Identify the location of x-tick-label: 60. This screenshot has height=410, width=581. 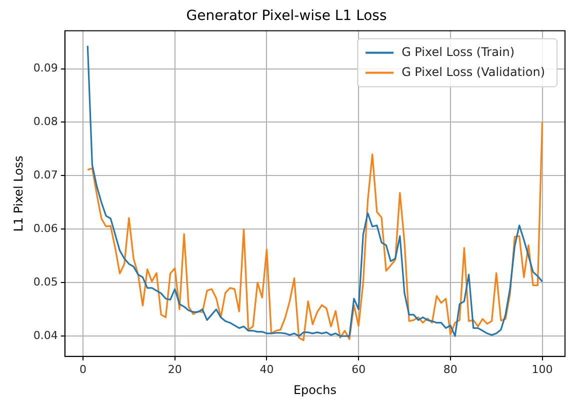
(359, 369).